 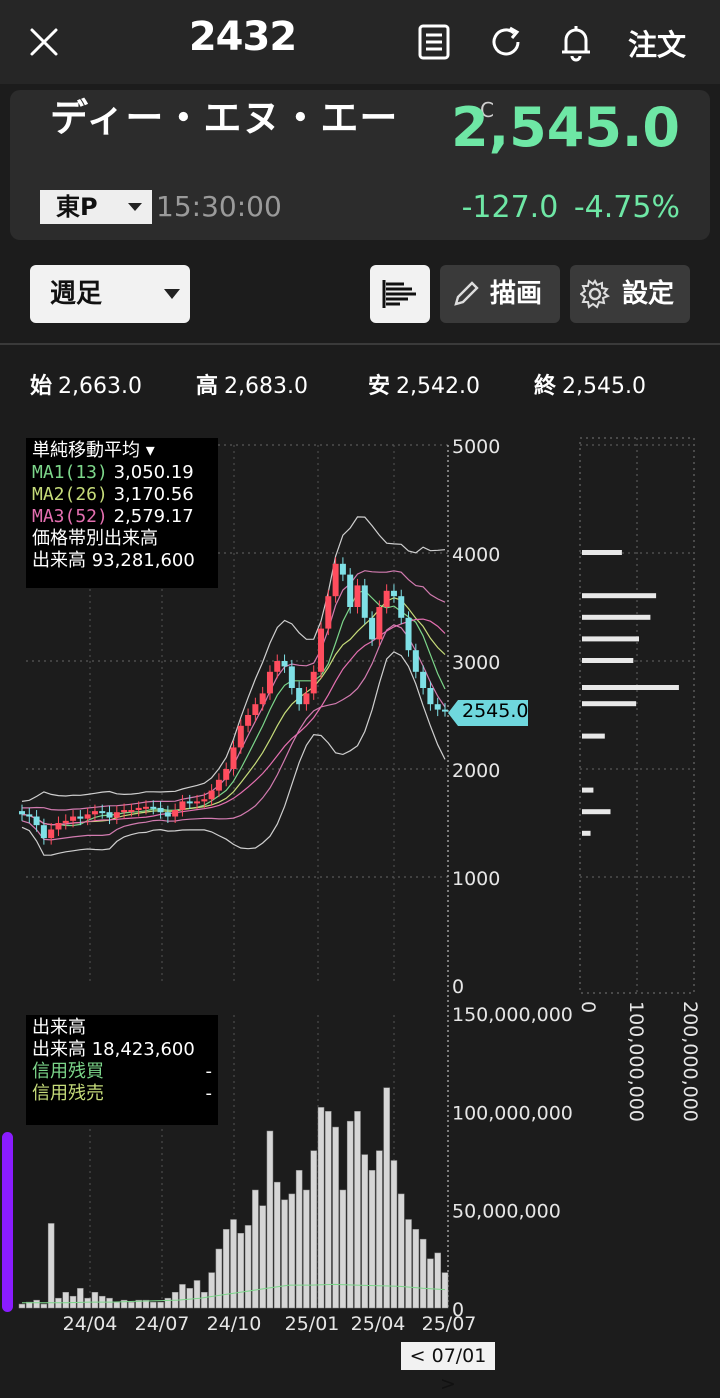 I want to click on profile-frame, so click(x=637, y=715).